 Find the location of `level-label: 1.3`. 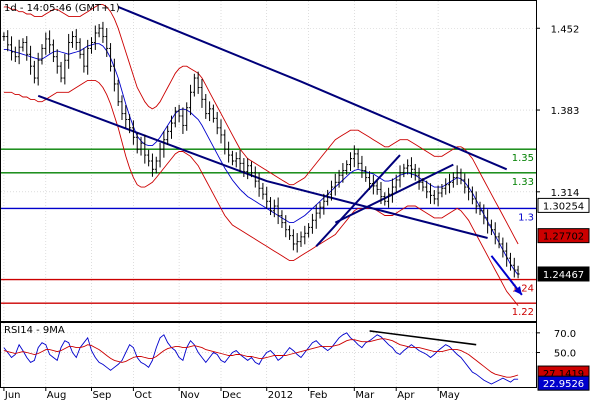

level-label: 1.3 is located at coordinates (526, 217).